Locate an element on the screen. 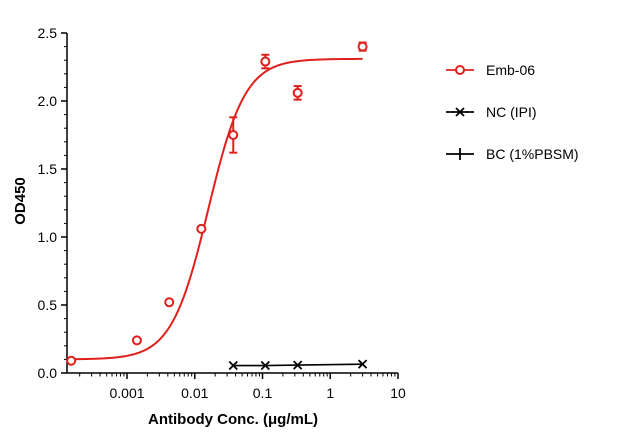 Image resolution: width=643 pixels, height=439 pixels. y-tick-label: 1.5 is located at coordinates (48, 169).